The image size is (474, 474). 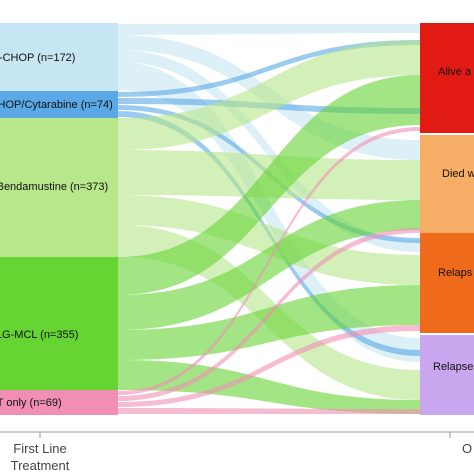 I want to click on flow-rchop-alive, so click(x=269, y=29).